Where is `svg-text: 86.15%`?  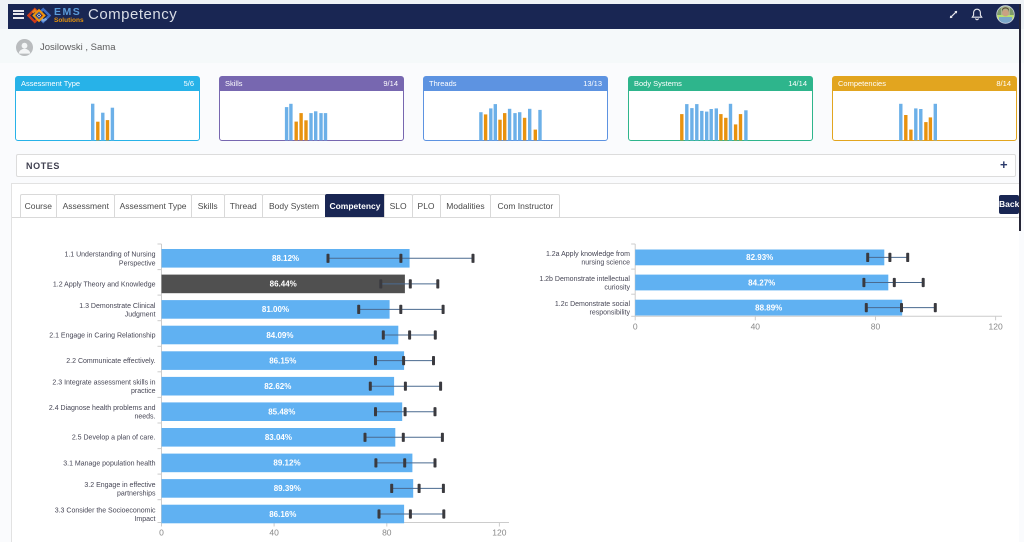
svg-text: 86.15% is located at coordinates (282, 360).